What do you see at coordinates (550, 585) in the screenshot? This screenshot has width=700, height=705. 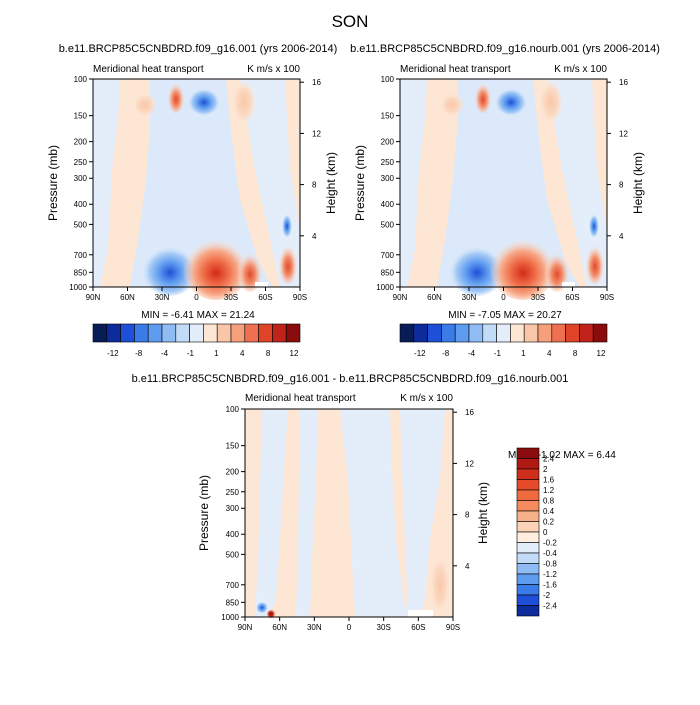 I see `colorbar-label: -1.6` at bounding box center [550, 585].